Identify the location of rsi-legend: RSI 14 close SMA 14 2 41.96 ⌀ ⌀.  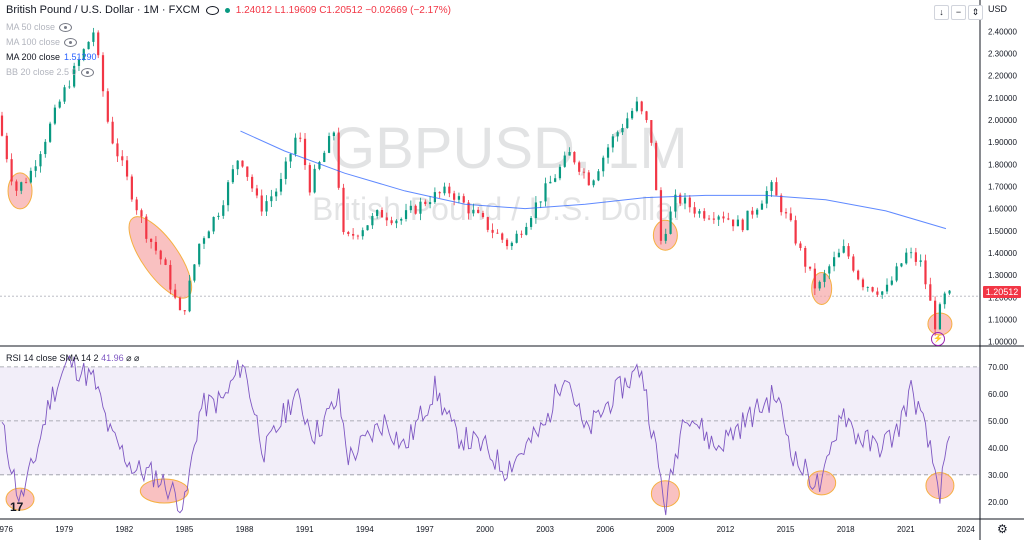
(72, 358).